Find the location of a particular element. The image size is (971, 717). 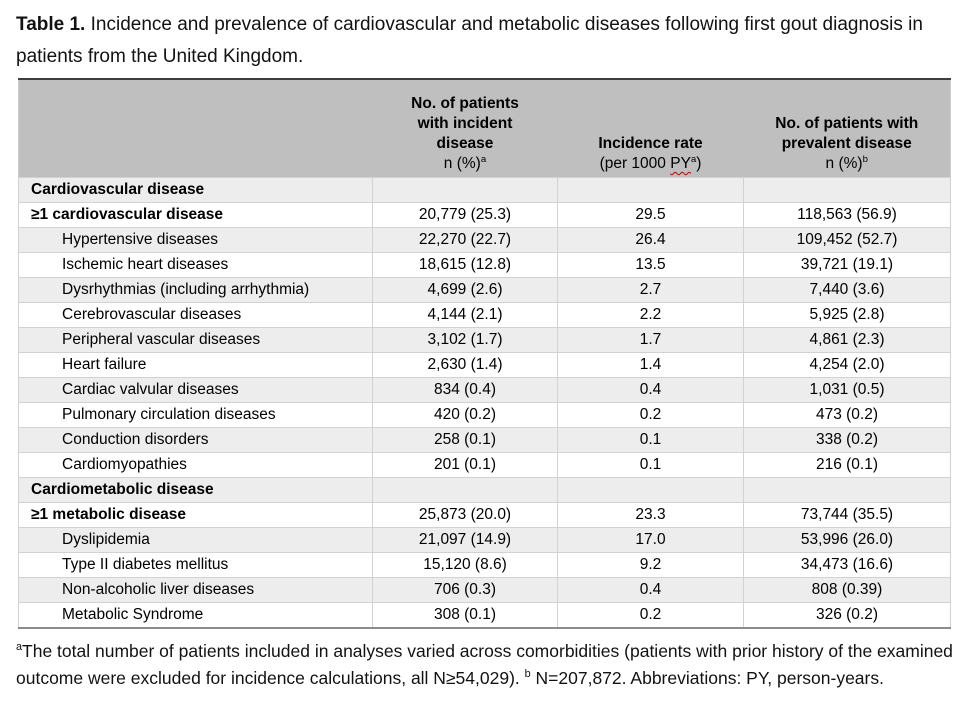

row-label: ≥1 metabolic disease is located at coordinates (195, 515).